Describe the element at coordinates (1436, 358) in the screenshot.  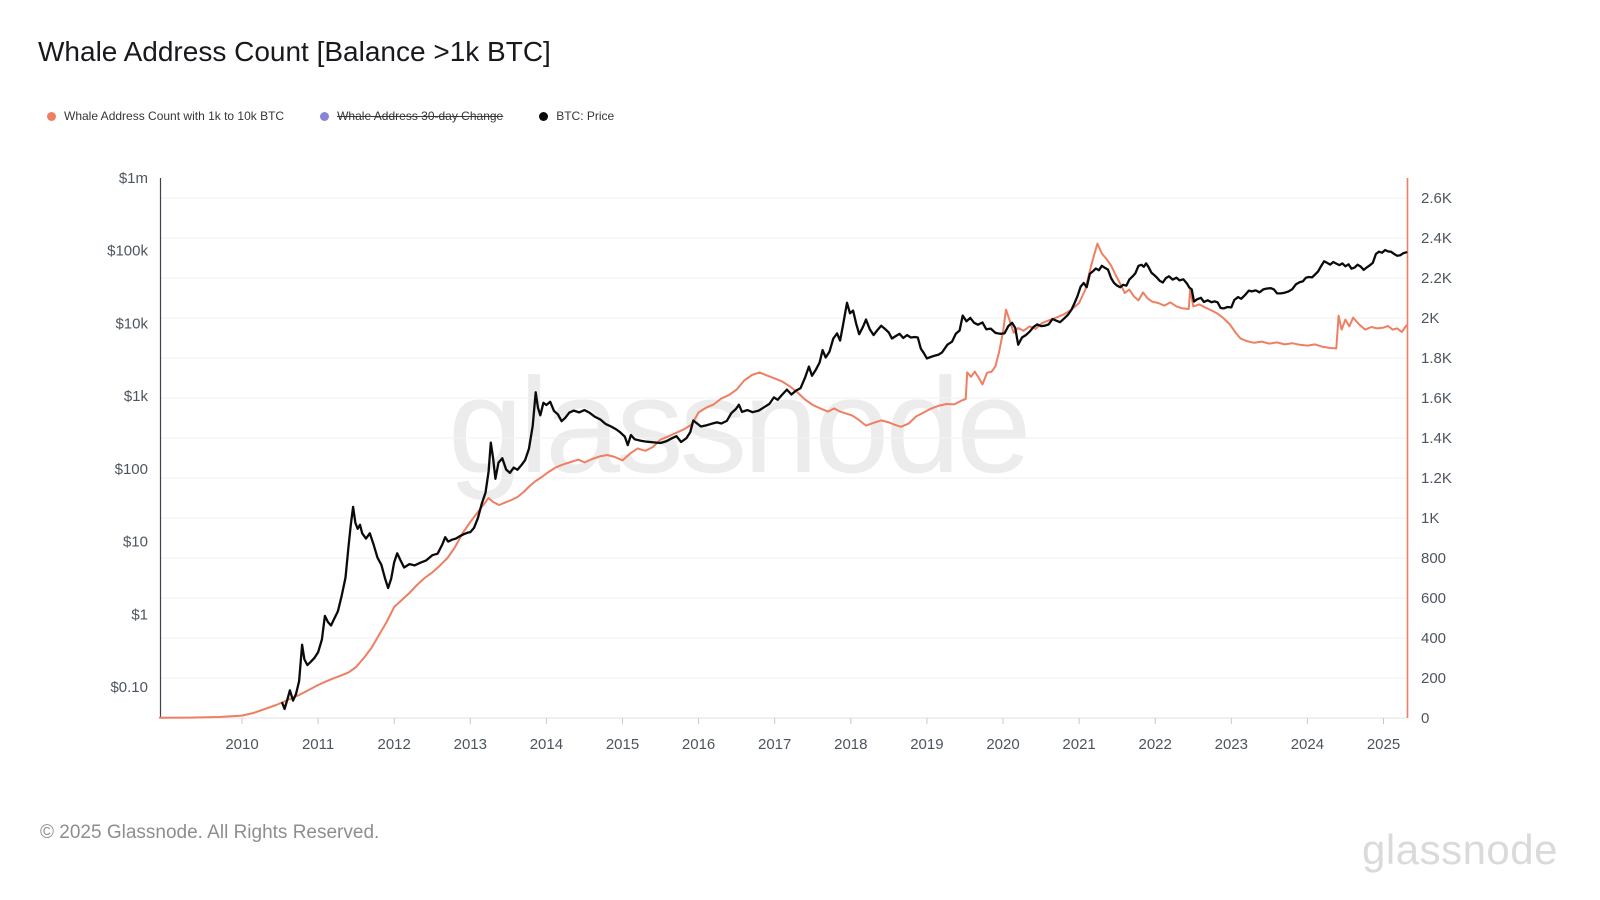
I see `count-axis-label: 1.8K` at that location.